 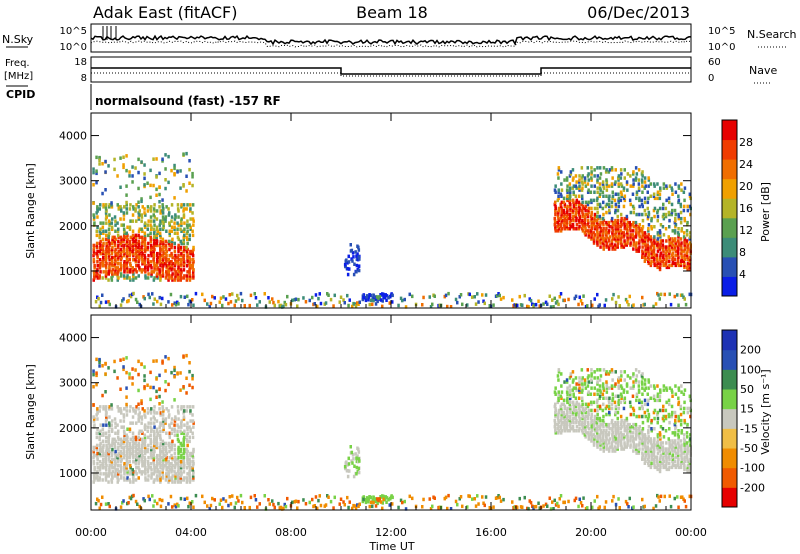 I want to click on y-tick-label: 3000, so click(x=73, y=181).